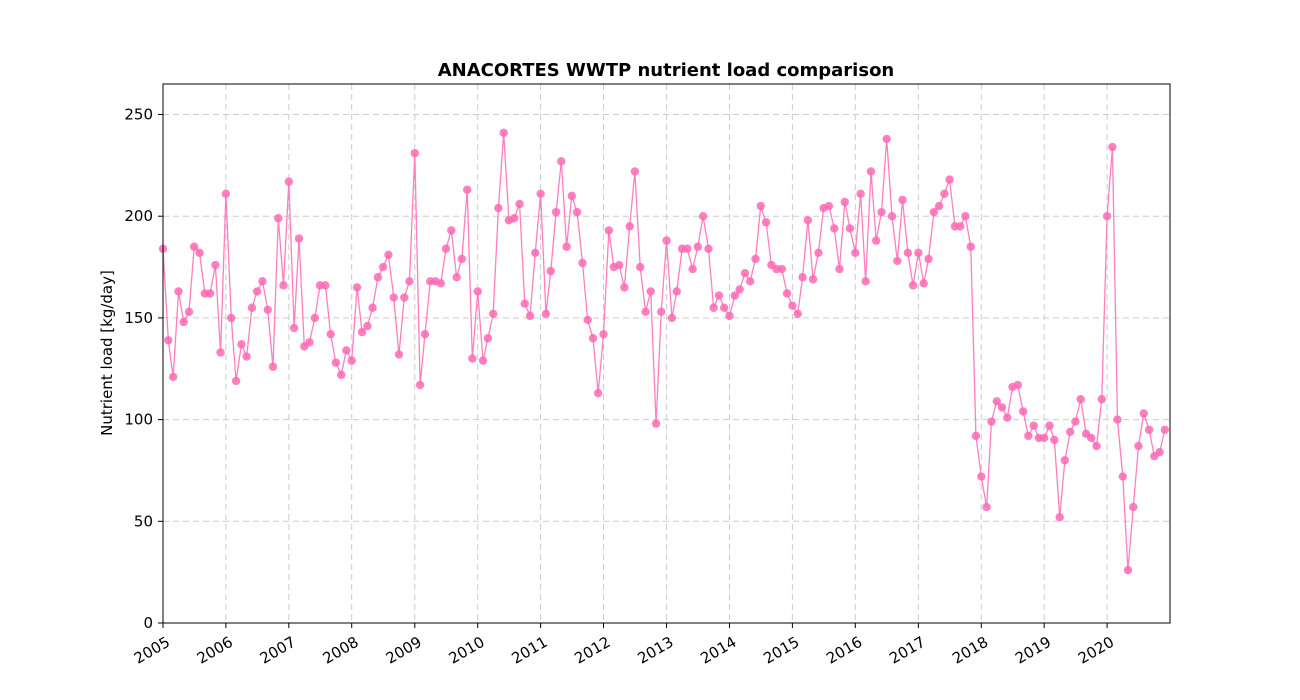 This screenshot has width=1300, height=700. What do you see at coordinates (467, 650) in the screenshot?
I see `x-tick-label: 2010` at bounding box center [467, 650].